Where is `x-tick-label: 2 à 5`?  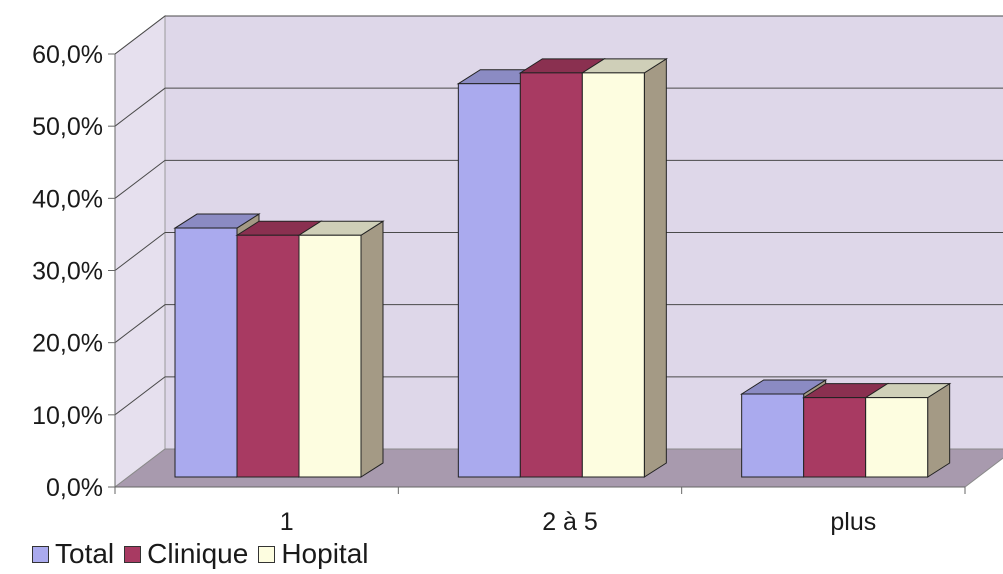 x-tick-label: 2 à 5 is located at coordinates (570, 522).